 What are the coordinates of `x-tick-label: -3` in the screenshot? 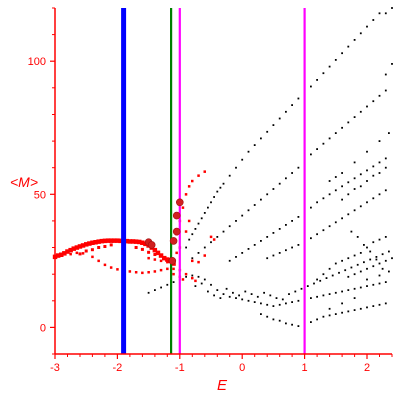 It's located at (55, 368).